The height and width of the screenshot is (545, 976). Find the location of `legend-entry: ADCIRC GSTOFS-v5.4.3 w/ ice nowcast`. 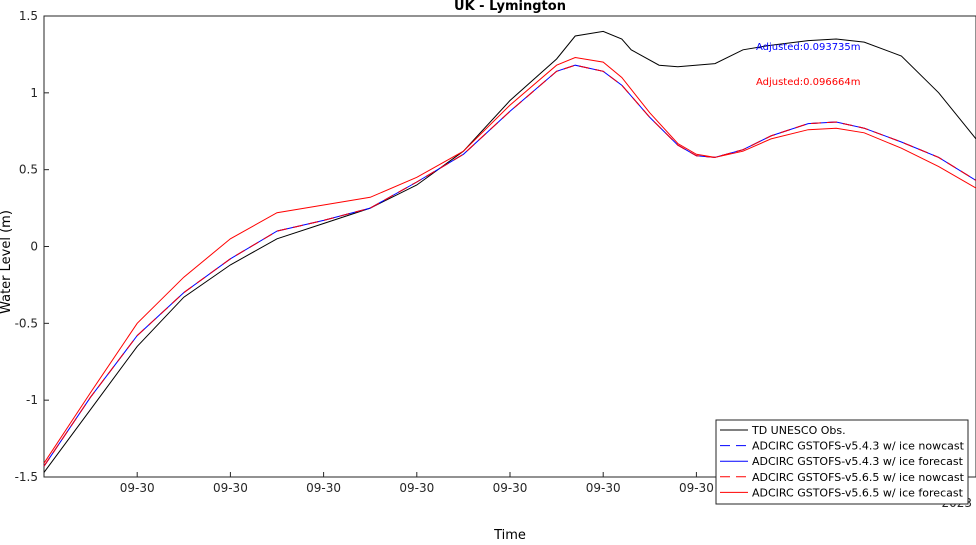

legend-entry: ADCIRC GSTOFS-v5.4.3 w/ ice nowcast is located at coordinates (858, 446).